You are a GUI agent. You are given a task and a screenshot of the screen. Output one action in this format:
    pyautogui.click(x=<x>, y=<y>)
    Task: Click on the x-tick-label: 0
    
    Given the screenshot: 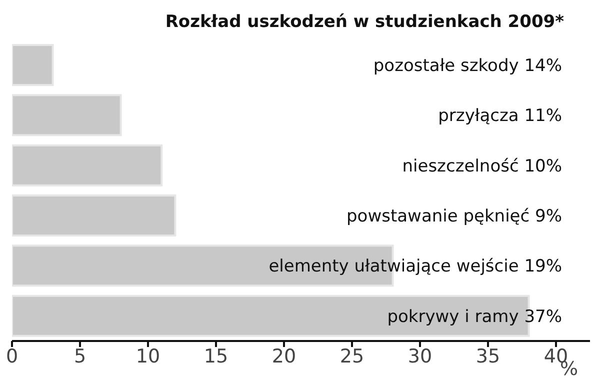 What is the action you would take?
    pyautogui.click(x=12, y=356)
    